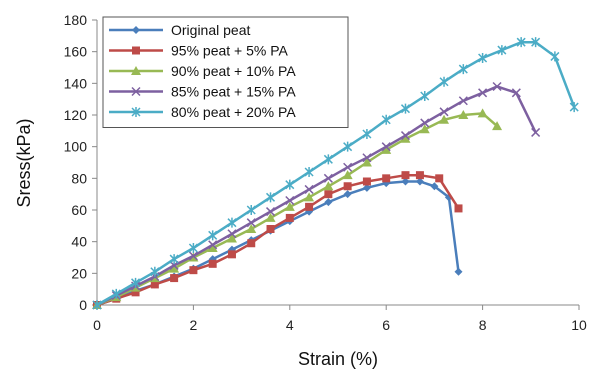  I want to click on y-tick-label: 180, so click(76, 20).